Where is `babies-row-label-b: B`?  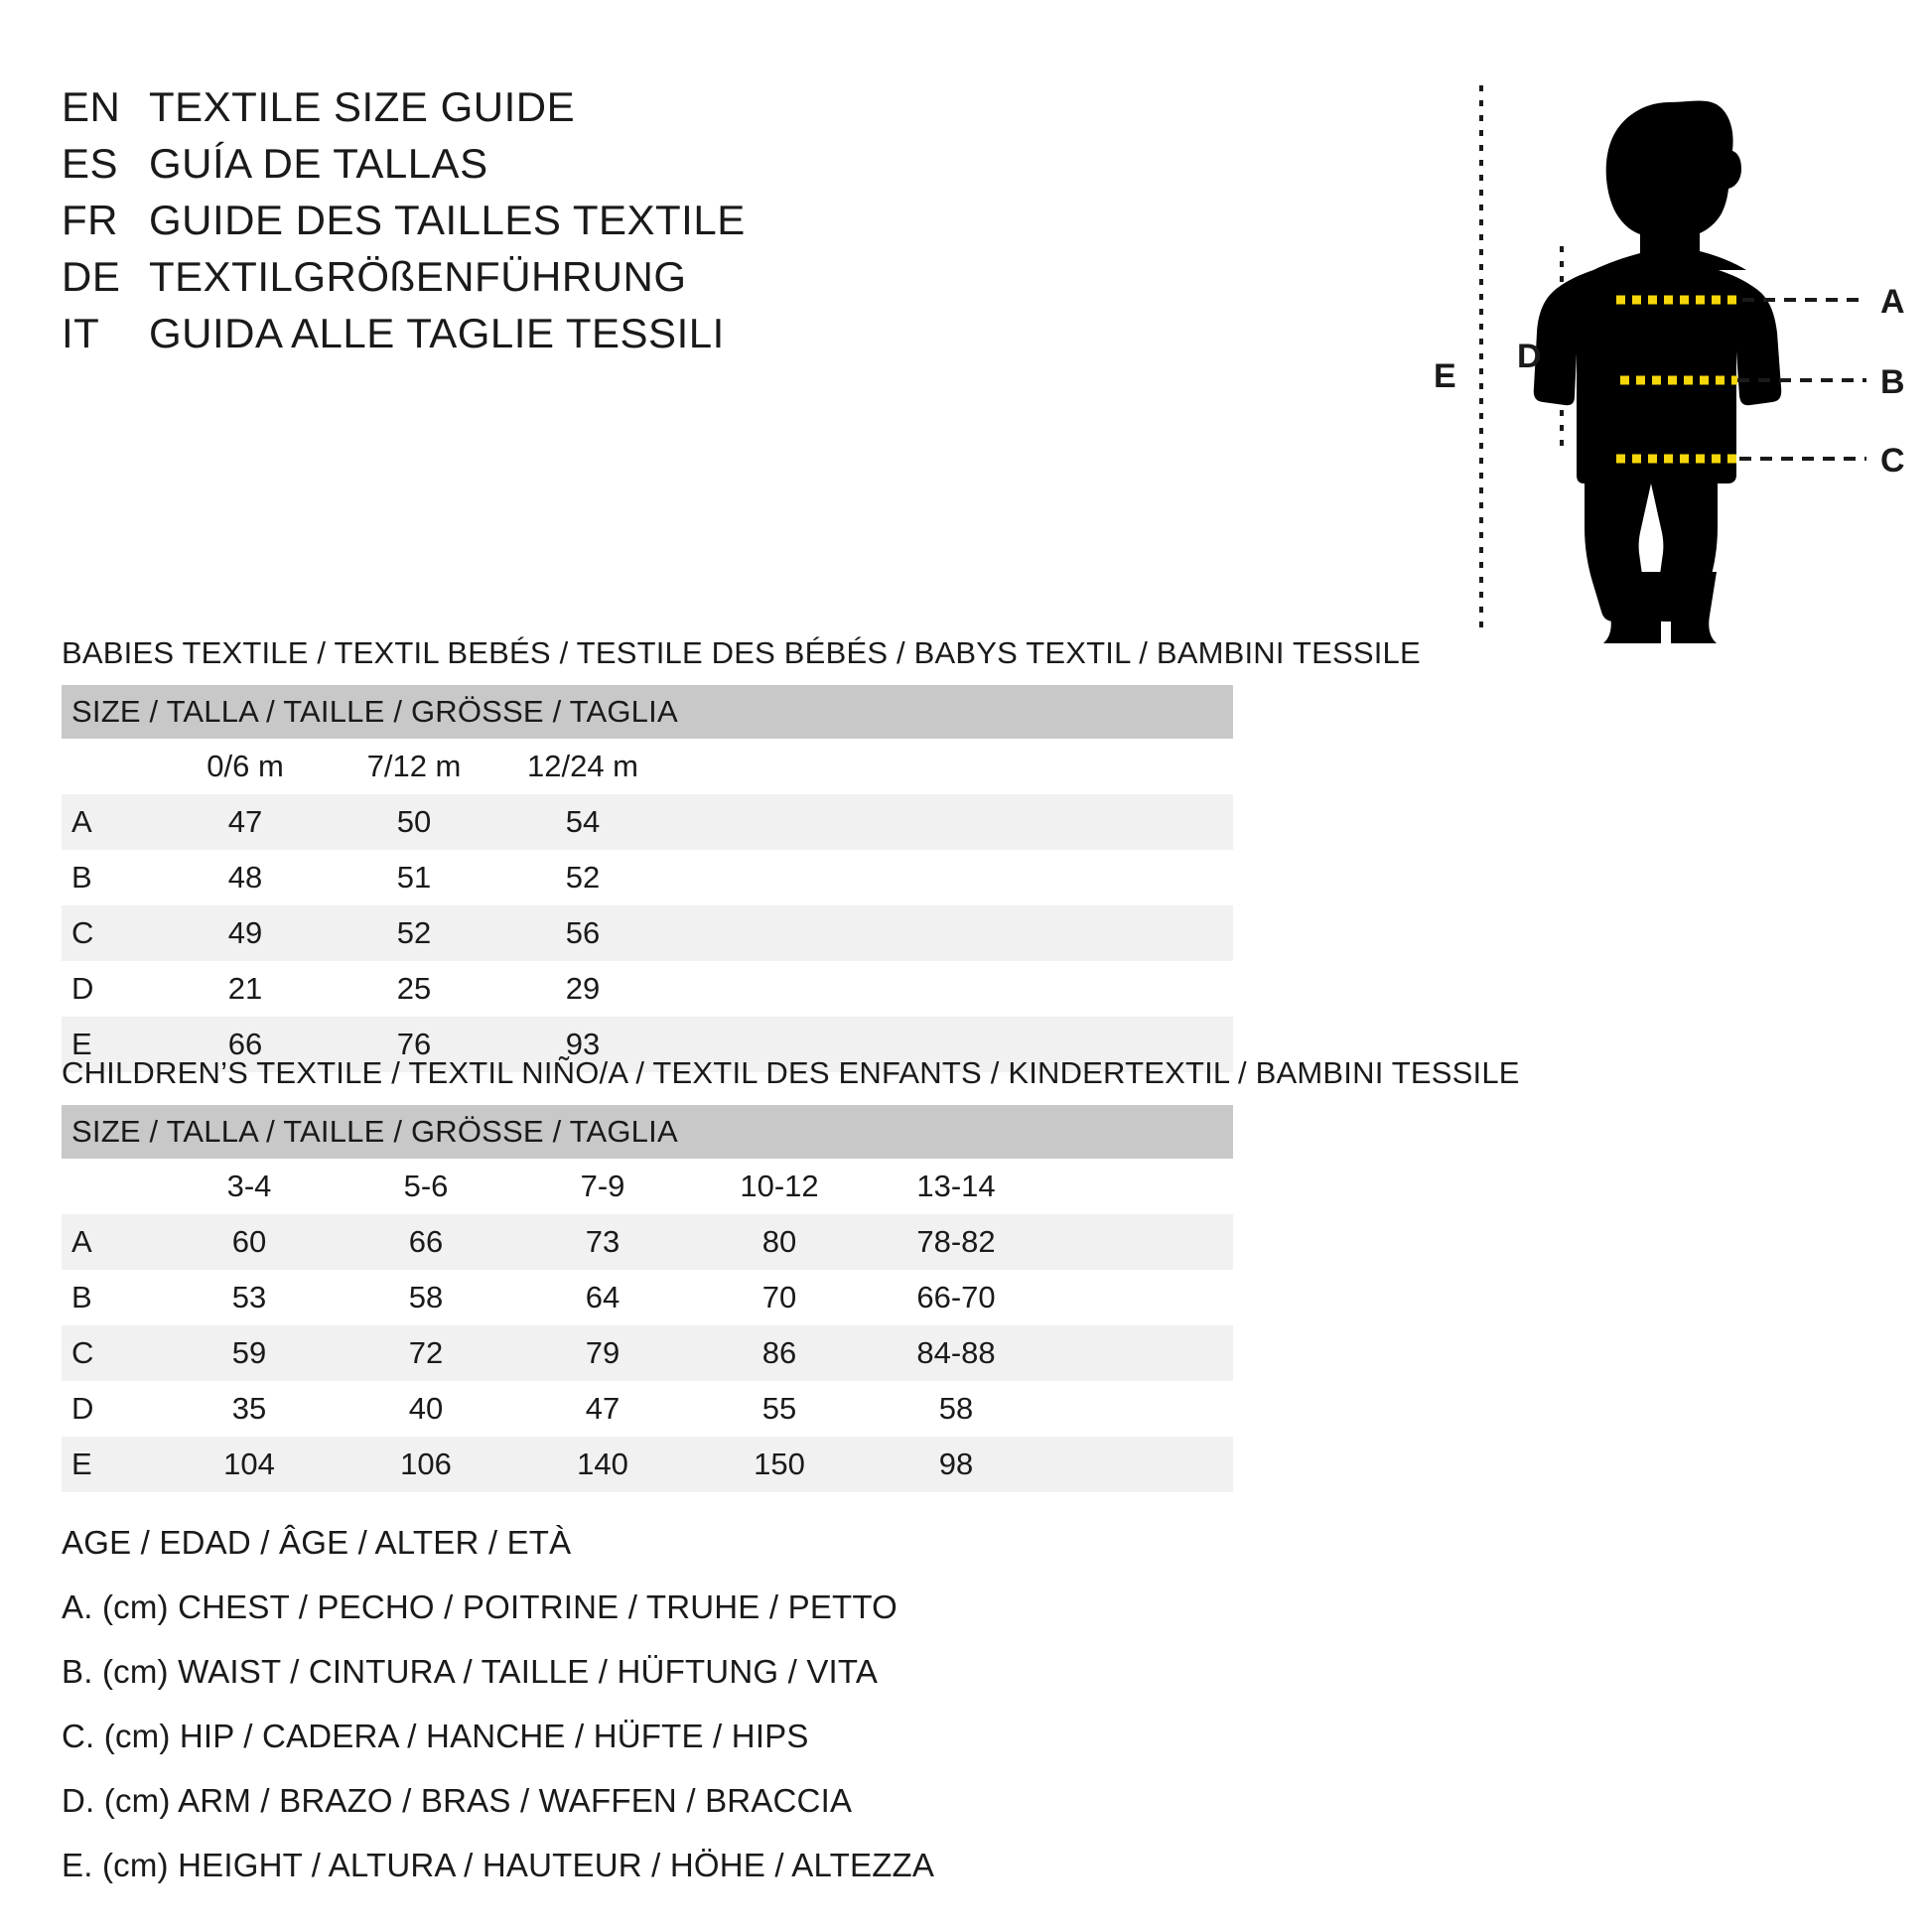
babies-row-label-b: B is located at coordinates (111, 878).